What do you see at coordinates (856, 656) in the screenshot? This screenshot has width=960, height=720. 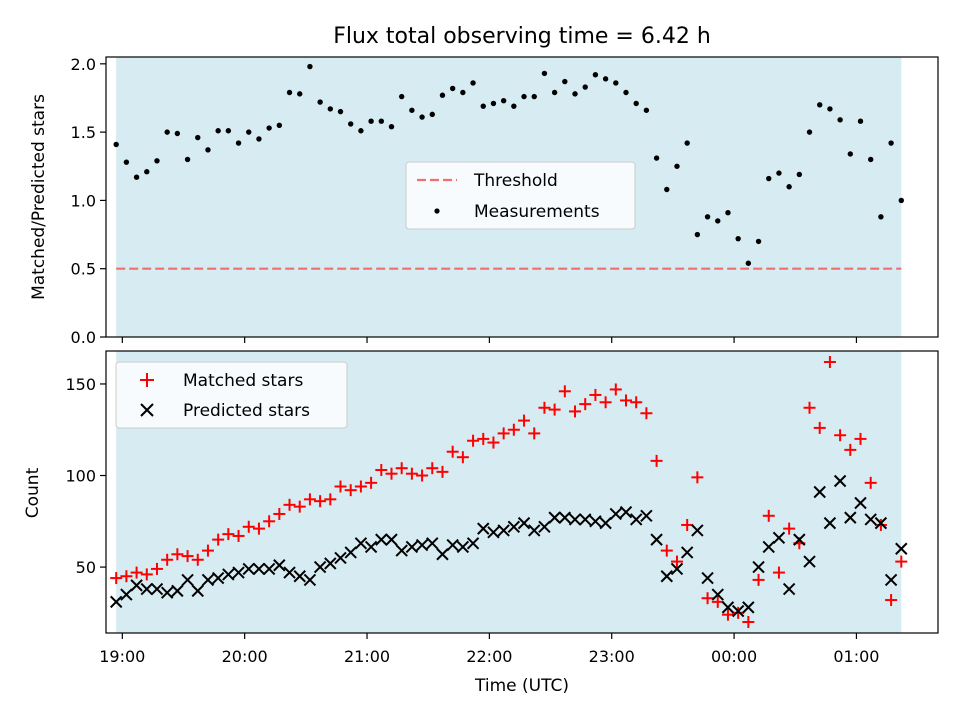 I see `x-tick-label: 01:00` at bounding box center [856, 656].